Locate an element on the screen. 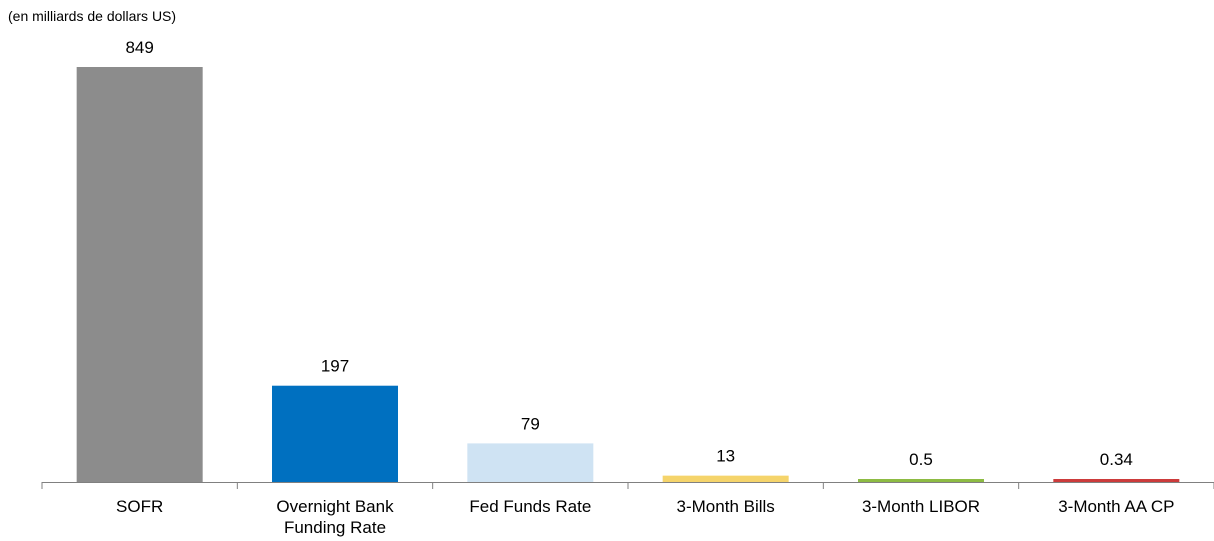  bar-value-label: 849 is located at coordinates (139, 47).